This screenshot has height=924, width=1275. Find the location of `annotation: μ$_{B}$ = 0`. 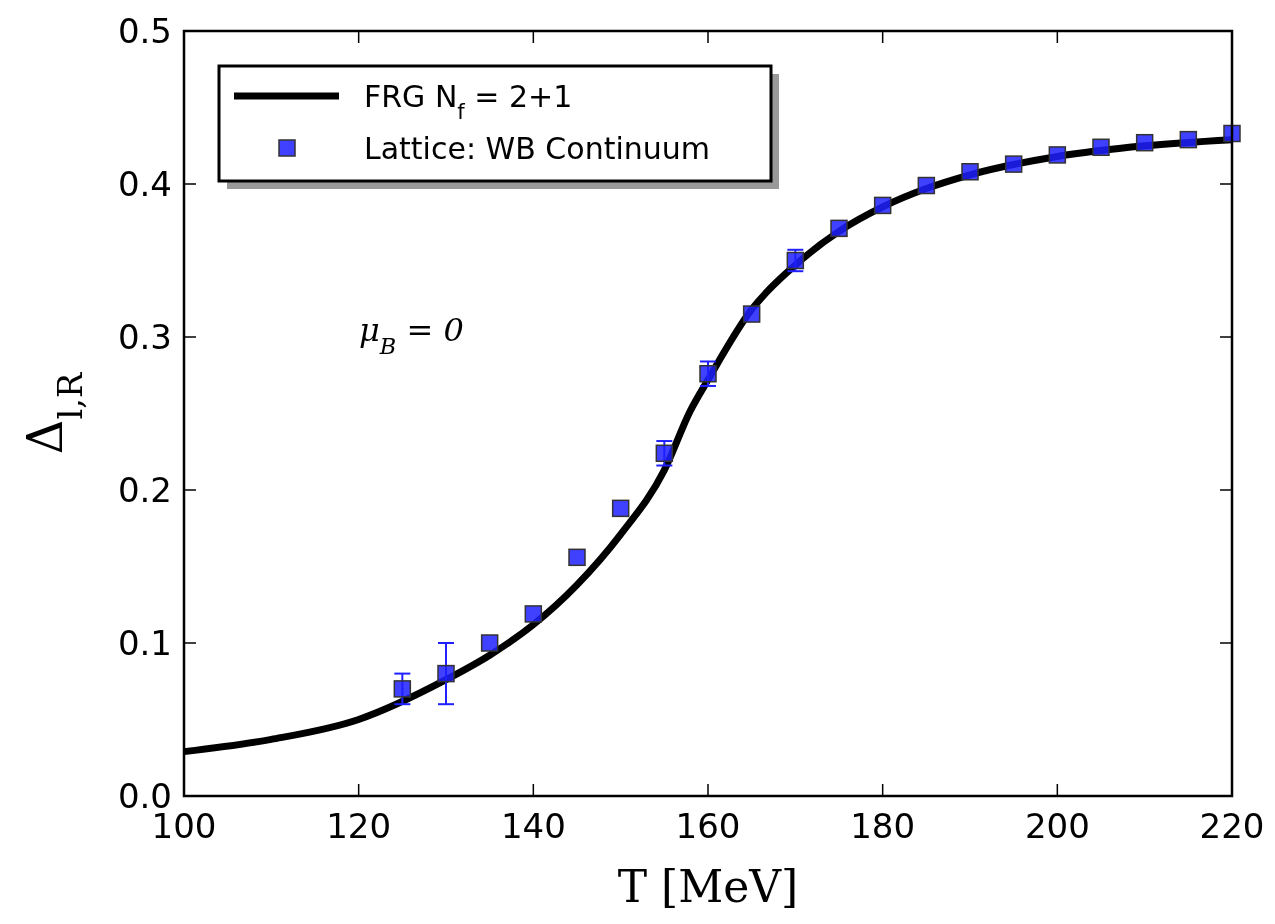

annotation: μ$_{B}$ = 0 is located at coordinates (411, 335).